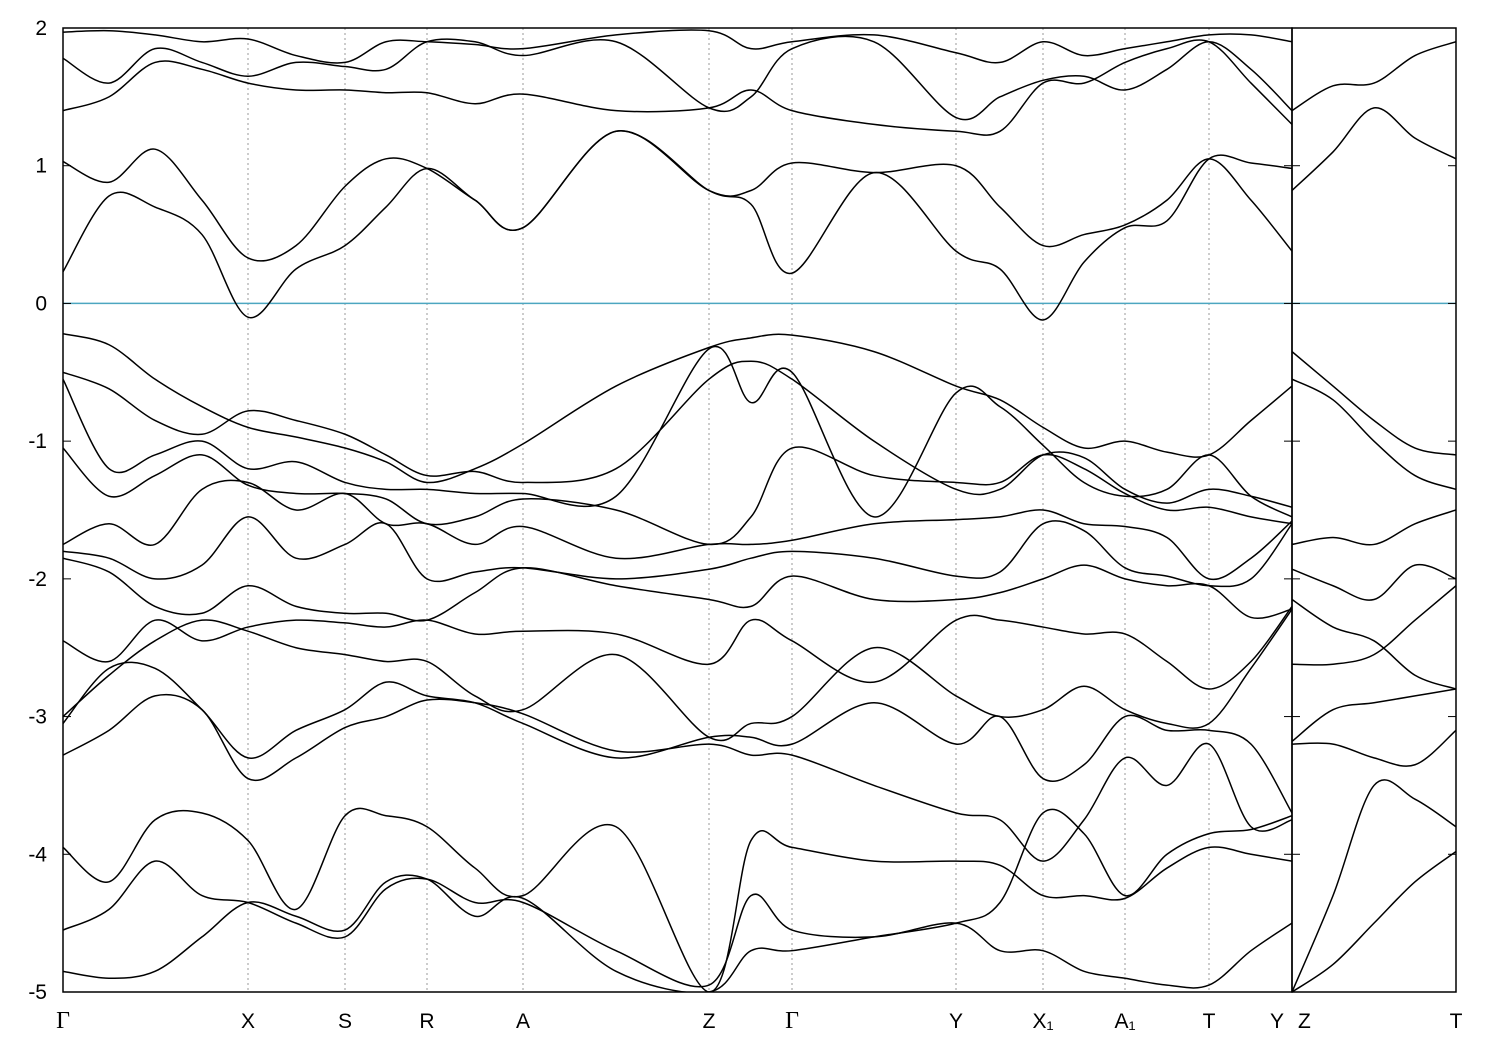 This screenshot has height=1050, width=1500. I want to click on y-tick-label: -5, so click(37, 992).